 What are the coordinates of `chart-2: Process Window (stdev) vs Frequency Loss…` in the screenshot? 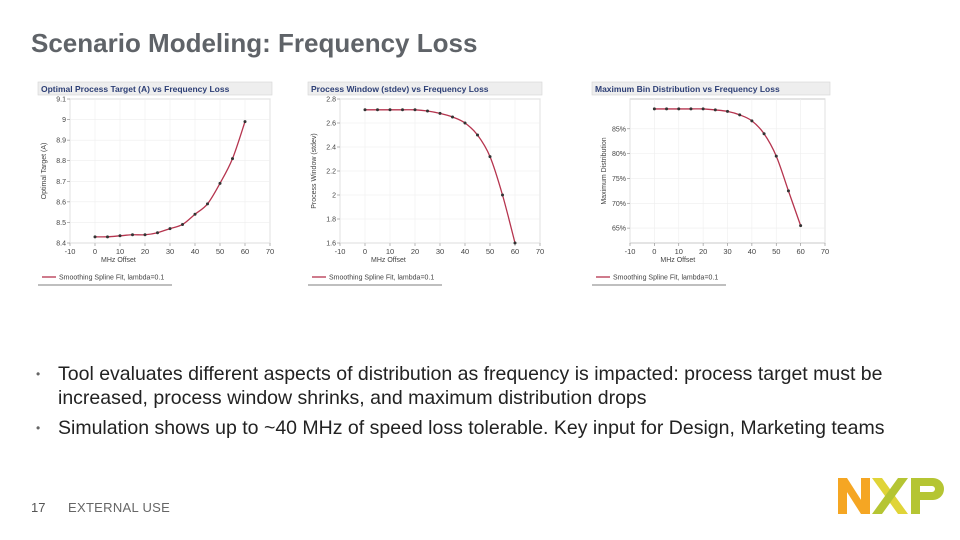 It's located at (425, 183).